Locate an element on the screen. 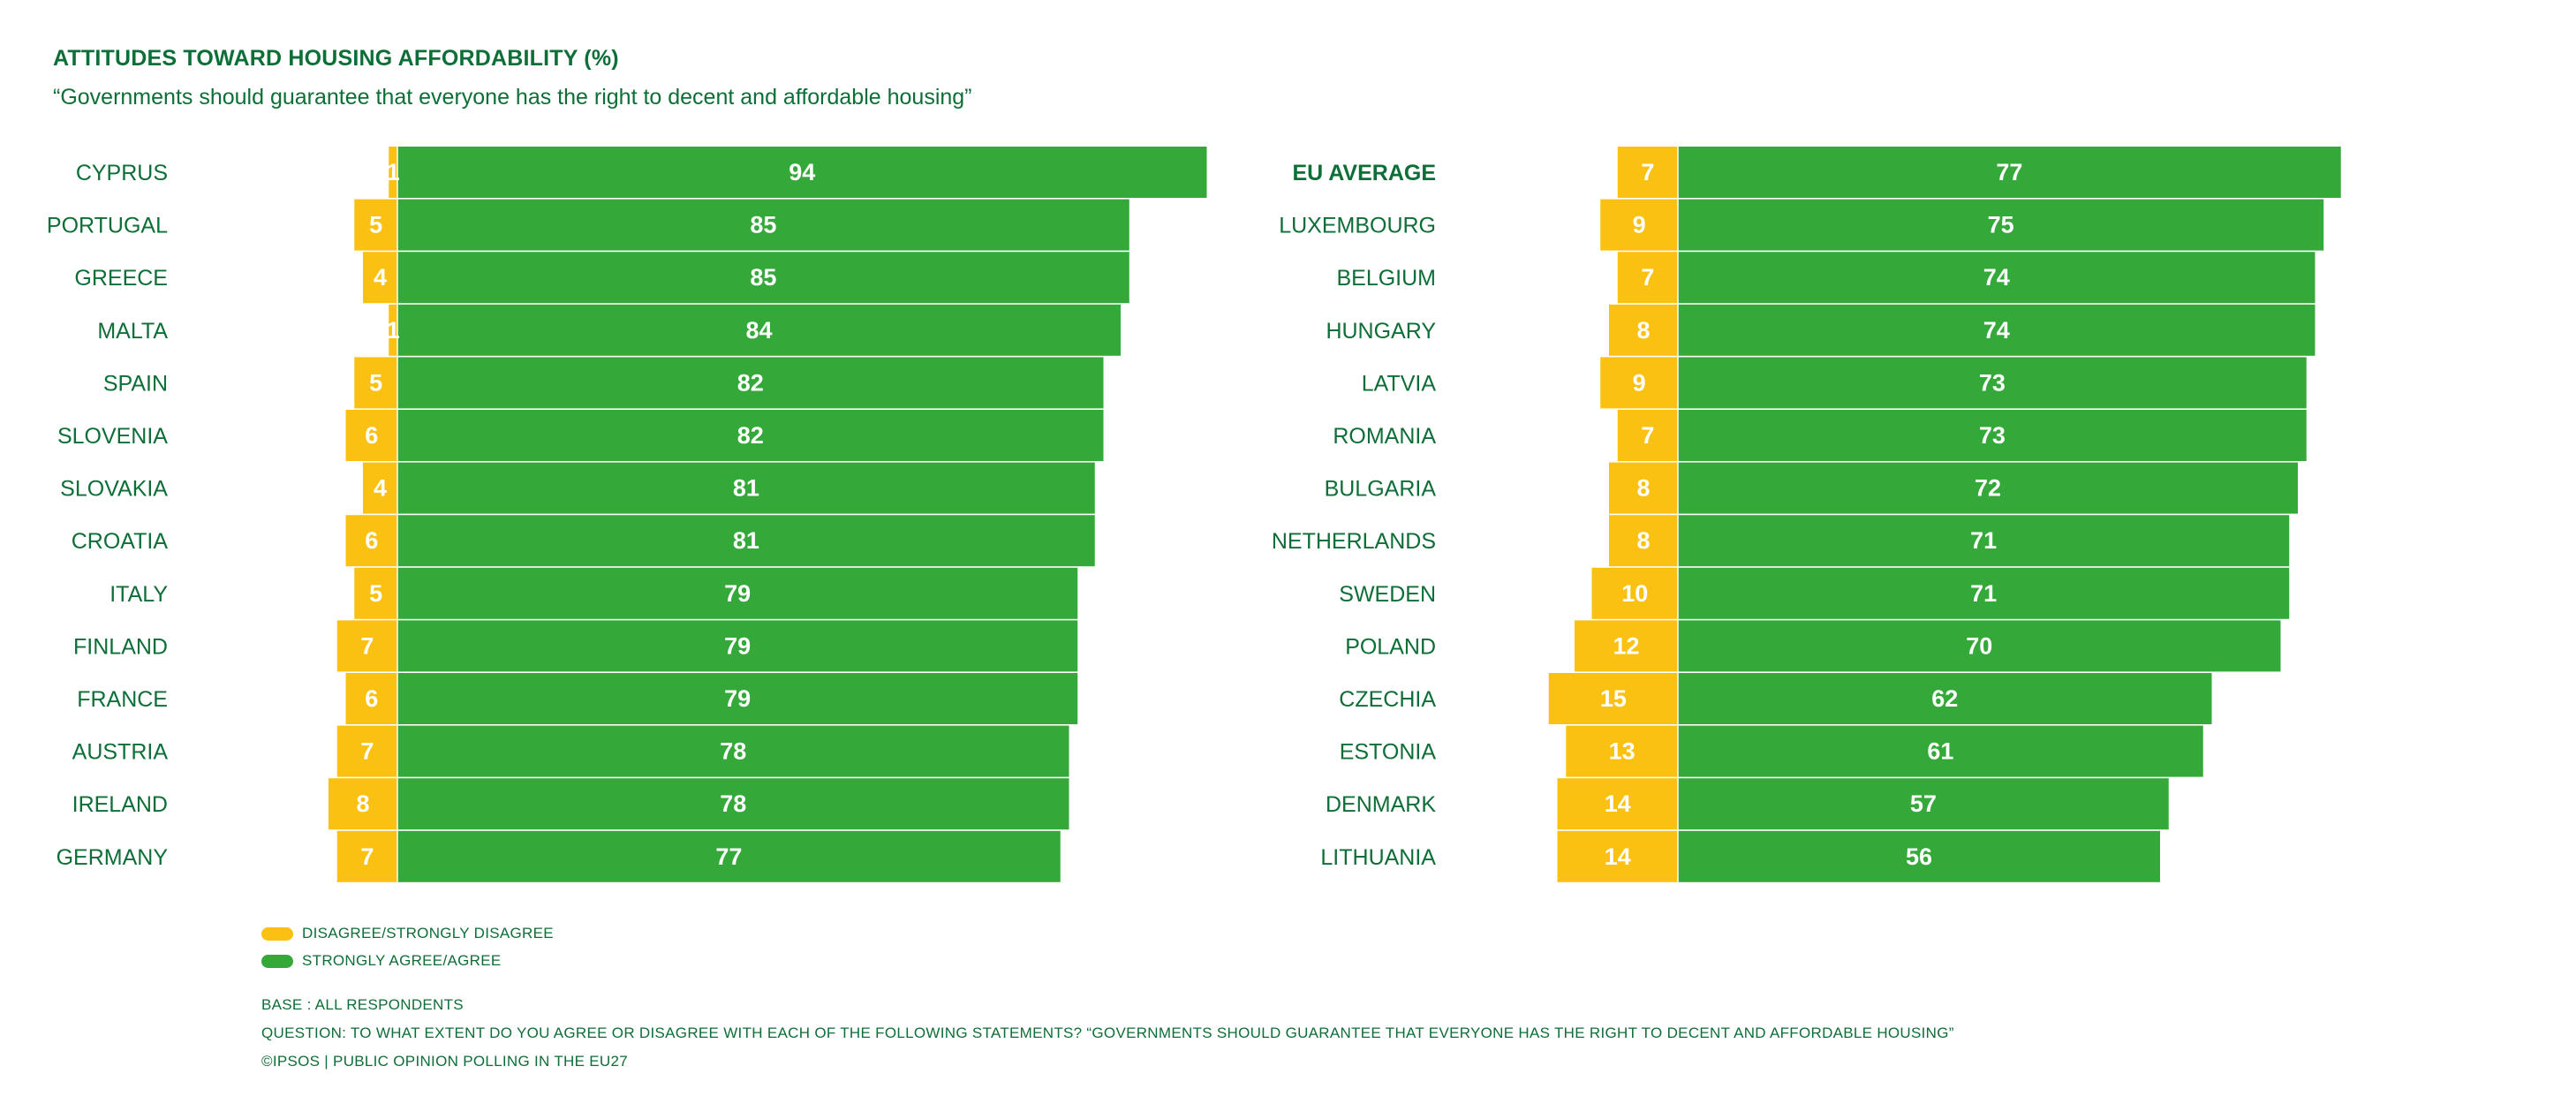 This screenshot has height=1104, width=2576. value-label-agree: 62 is located at coordinates (1945, 698).